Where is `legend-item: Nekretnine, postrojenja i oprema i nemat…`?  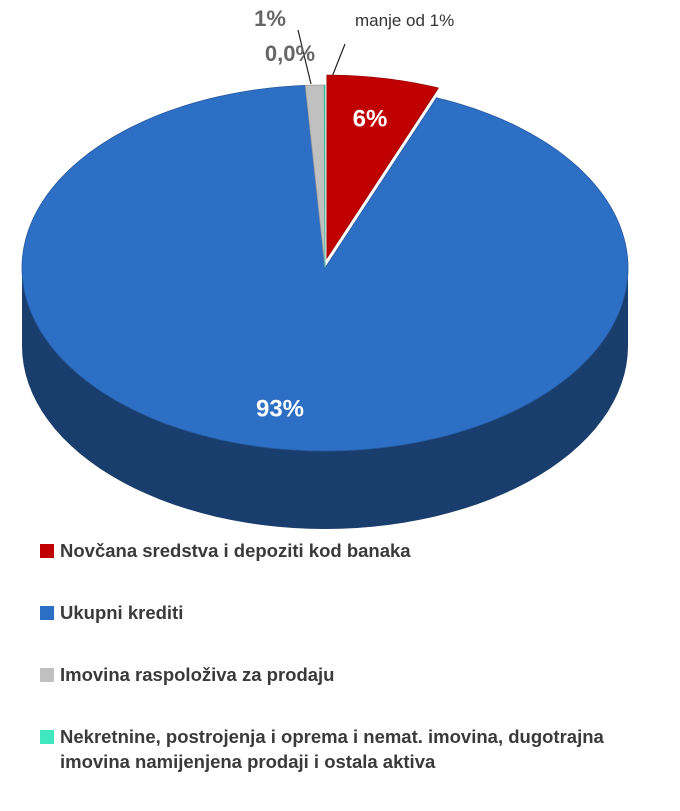 legend-item: Nekretnine, postrojenja i oprema i nemat… is located at coordinates (350, 749).